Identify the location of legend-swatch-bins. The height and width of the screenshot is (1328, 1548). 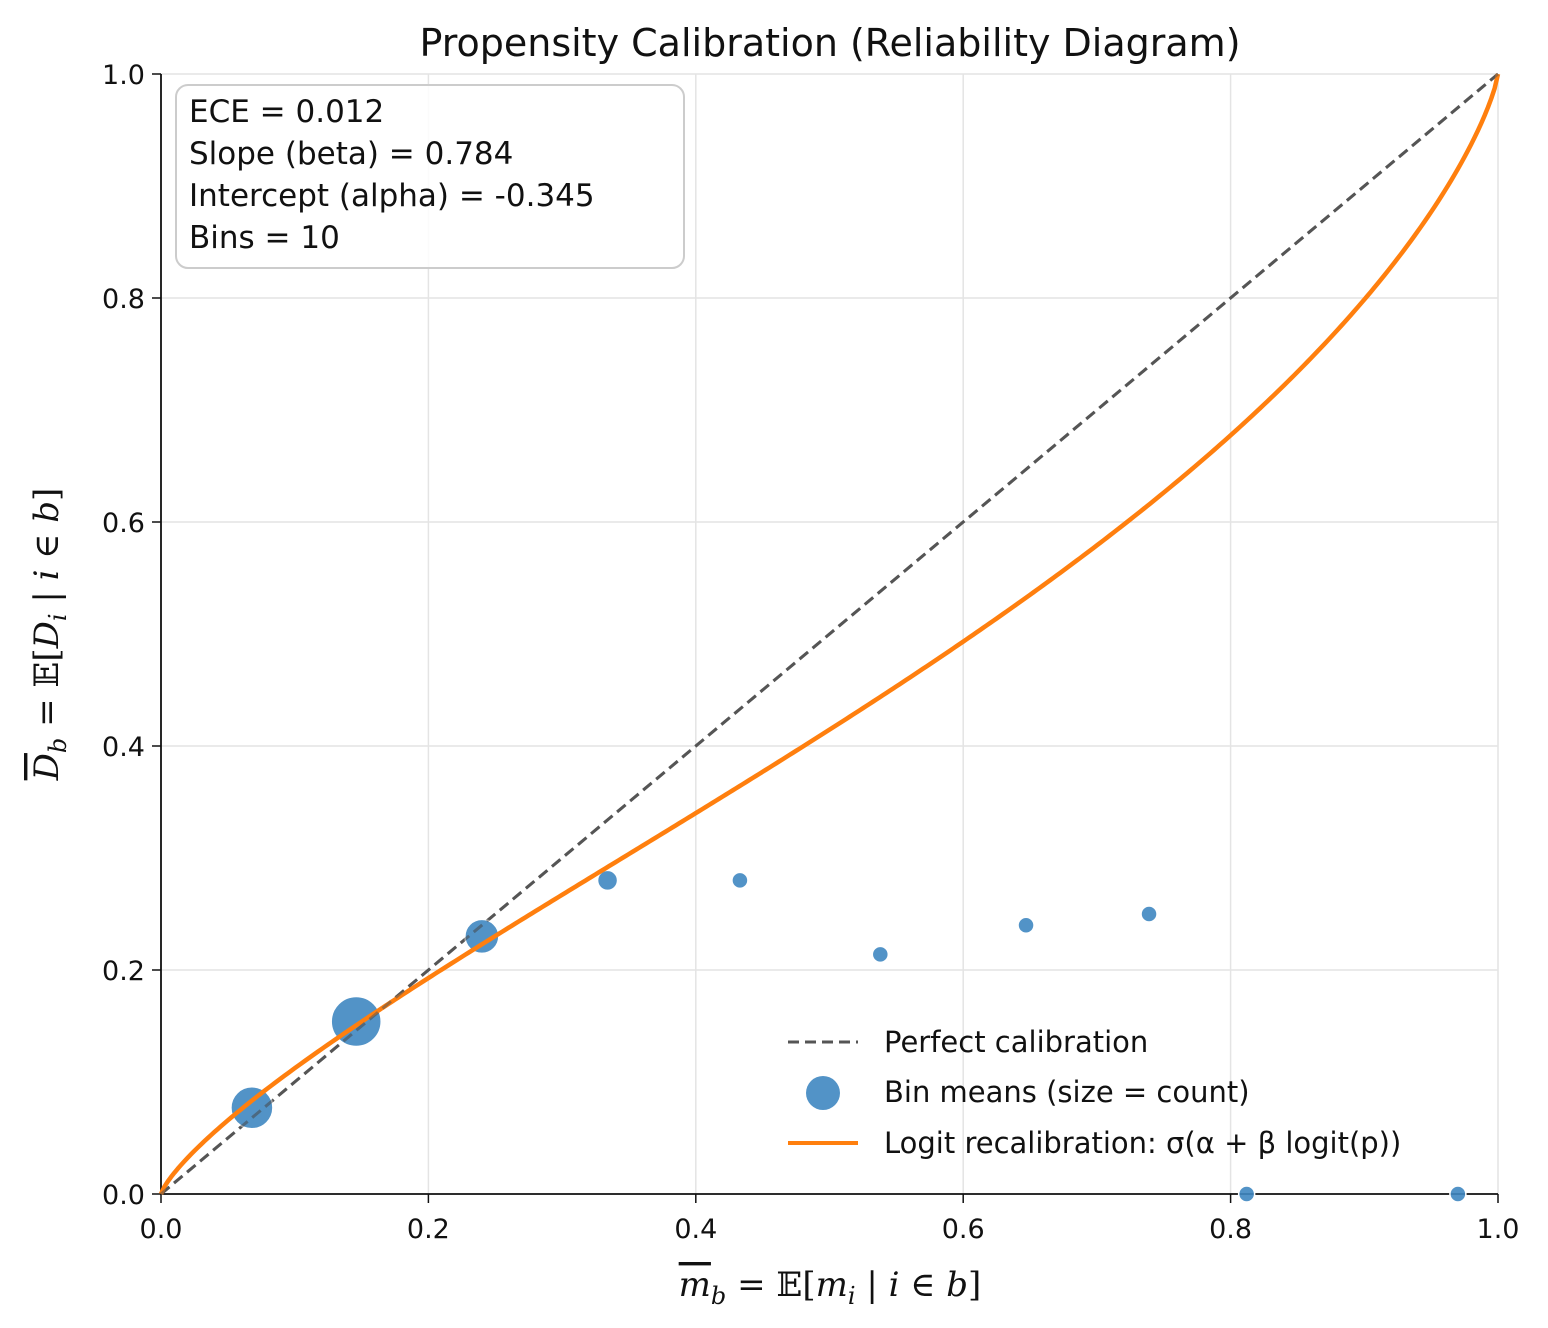
(823, 1093).